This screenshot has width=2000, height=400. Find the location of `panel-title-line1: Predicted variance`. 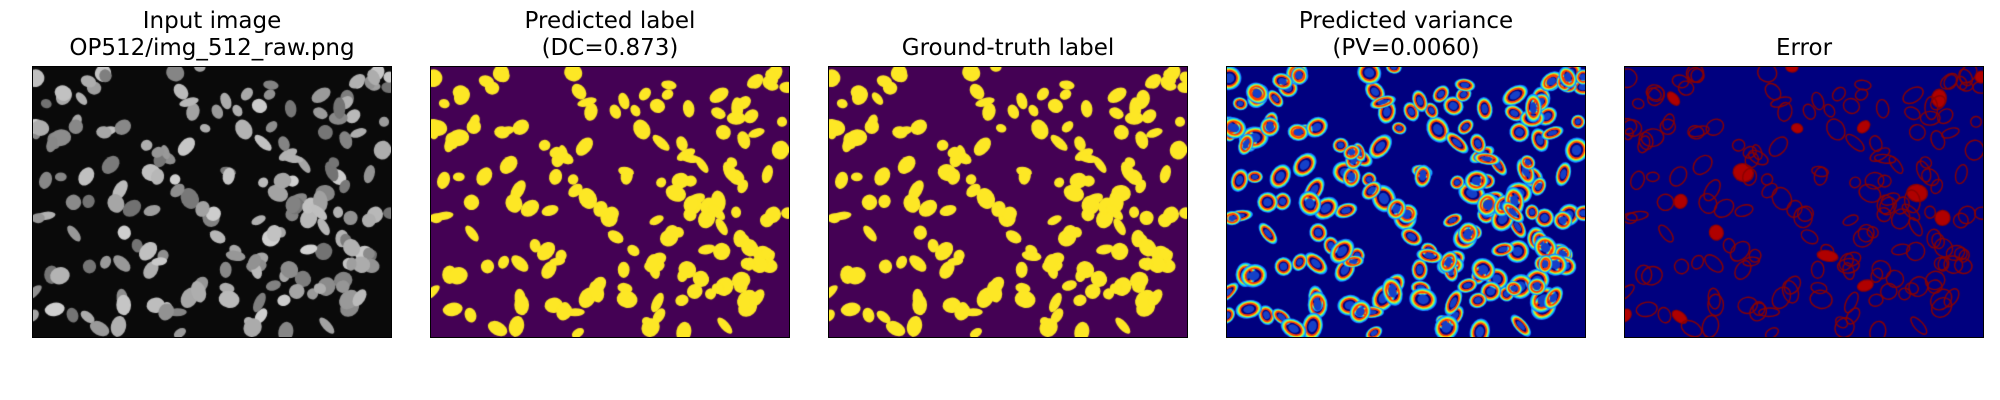

panel-title-line1: Predicted variance is located at coordinates (1406, 21).